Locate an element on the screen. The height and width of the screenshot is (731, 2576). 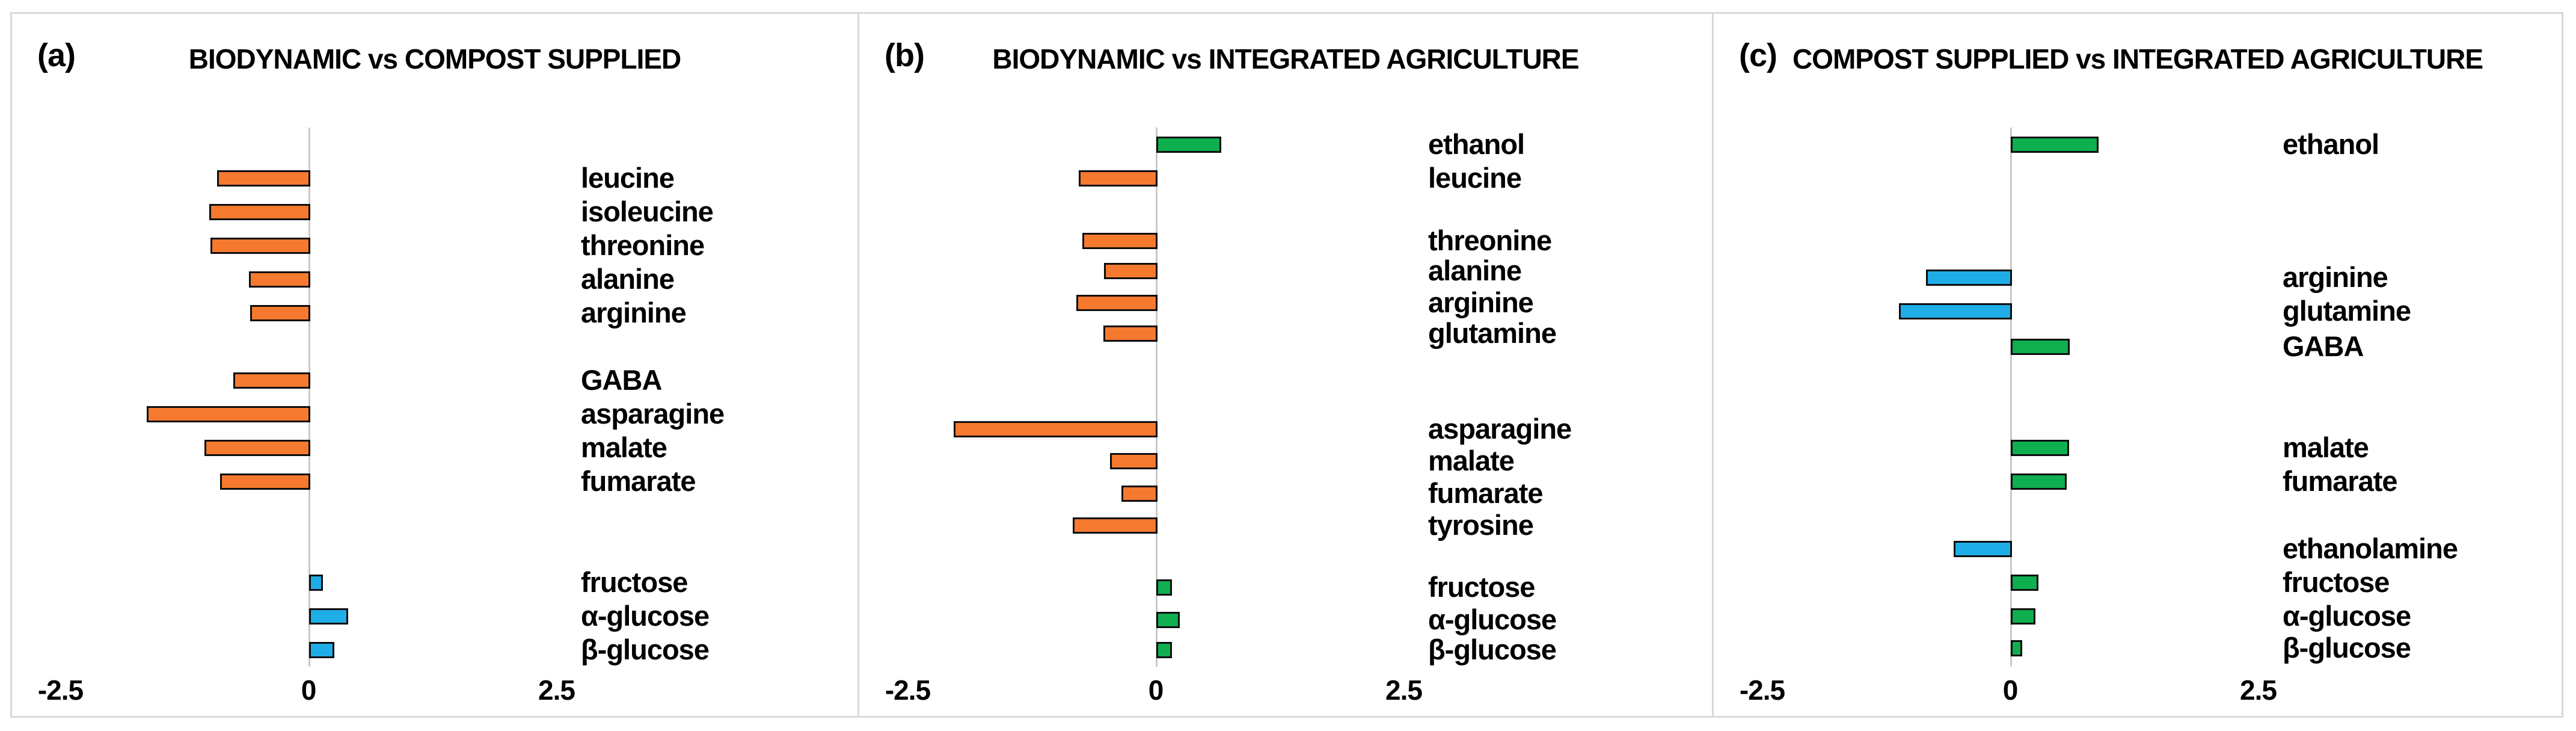
panel-a-letter: (a) is located at coordinates (56, 55).